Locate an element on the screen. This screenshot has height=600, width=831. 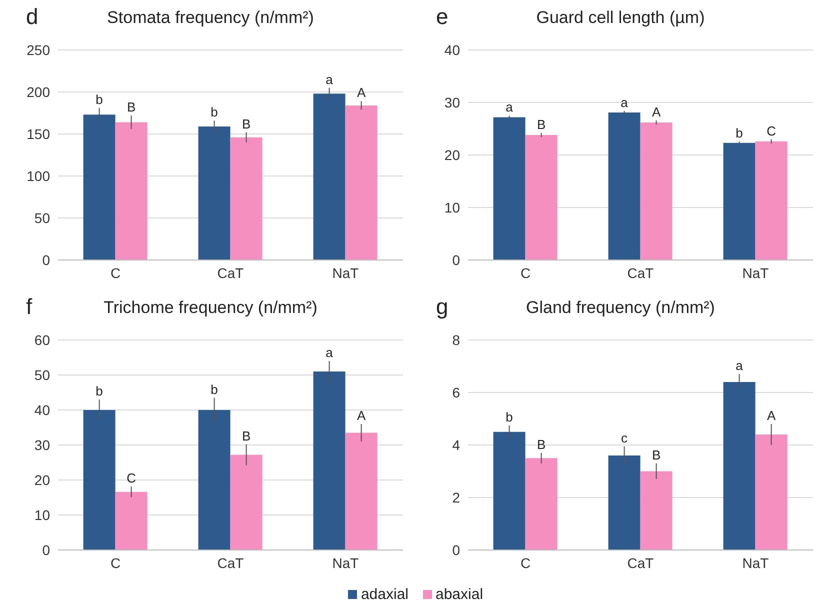
y-tick-label: 100 is located at coordinates (38, 176).